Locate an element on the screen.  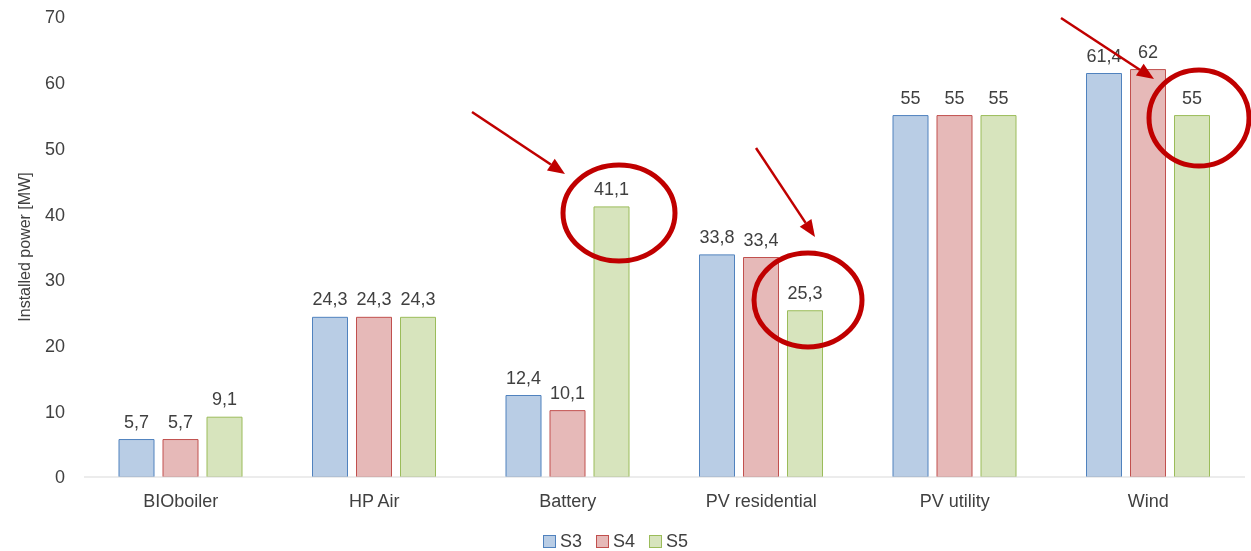
y-tick-label: 0 is located at coordinates (59, 477).